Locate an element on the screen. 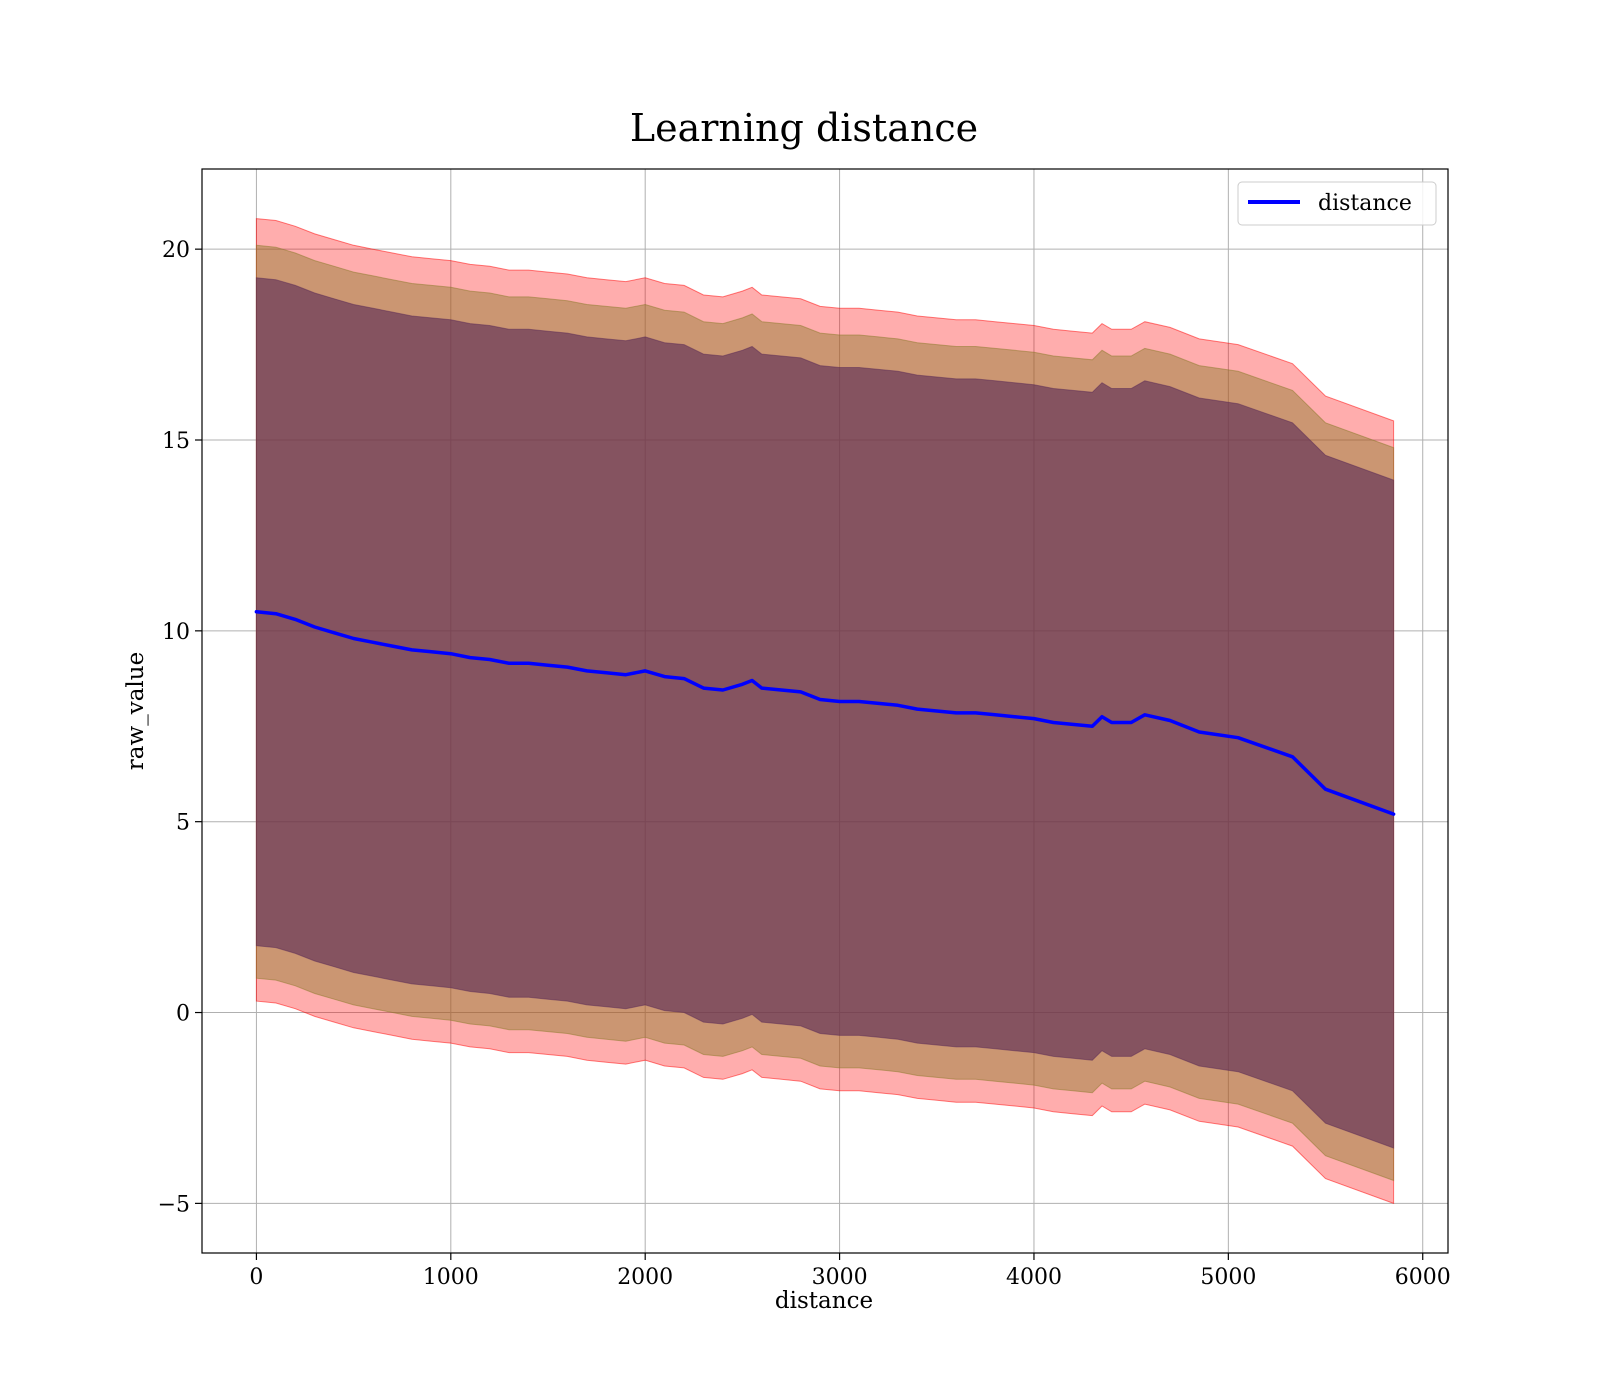 Image resolution: width=1600 pixels, height=1400 pixels. x-axis-ticks: 0 1000 2000 3000 4000 5000 6000 is located at coordinates (850, 1271).